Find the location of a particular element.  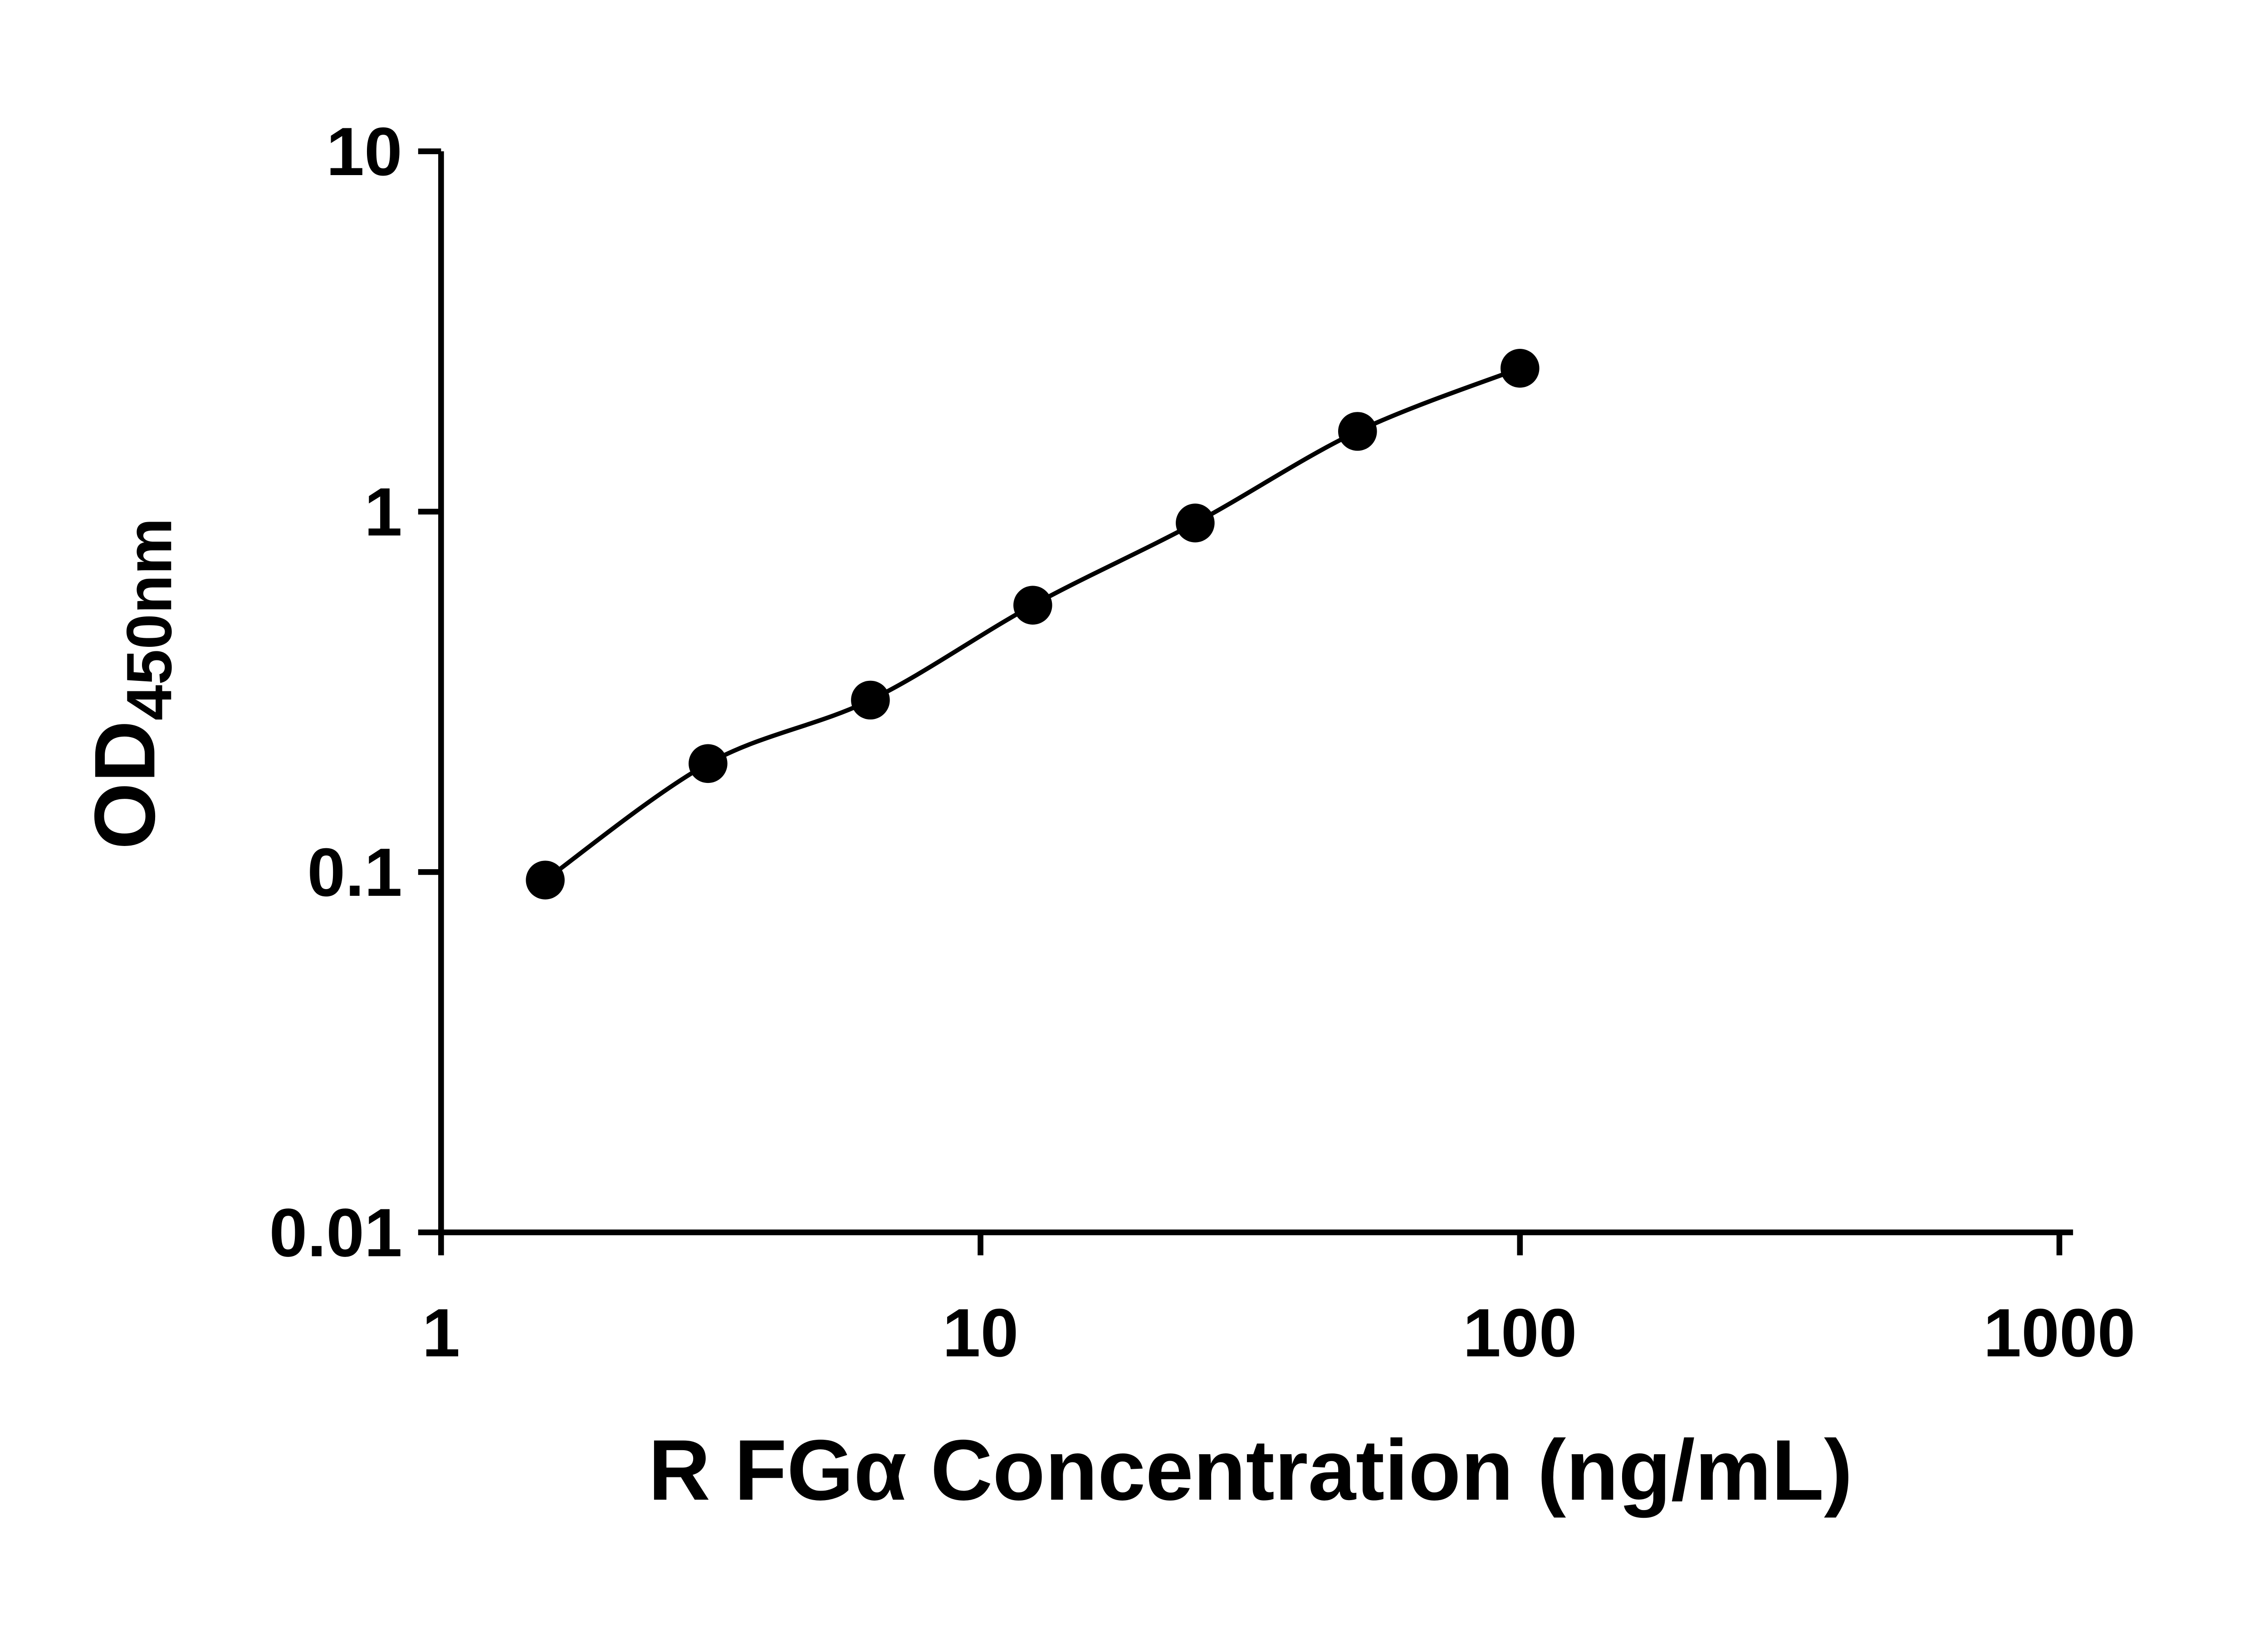

y-axis-title-subscript: 450nm is located at coordinates (149, 619).